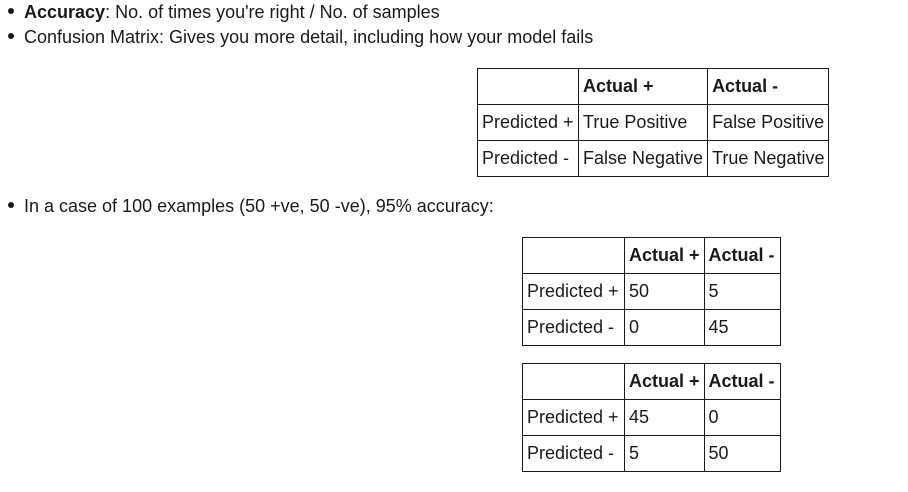 Image resolution: width=908 pixels, height=492 pixels. Describe the element at coordinates (664, 453) in the screenshot. I see `cell-false-negative: 5` at that location.